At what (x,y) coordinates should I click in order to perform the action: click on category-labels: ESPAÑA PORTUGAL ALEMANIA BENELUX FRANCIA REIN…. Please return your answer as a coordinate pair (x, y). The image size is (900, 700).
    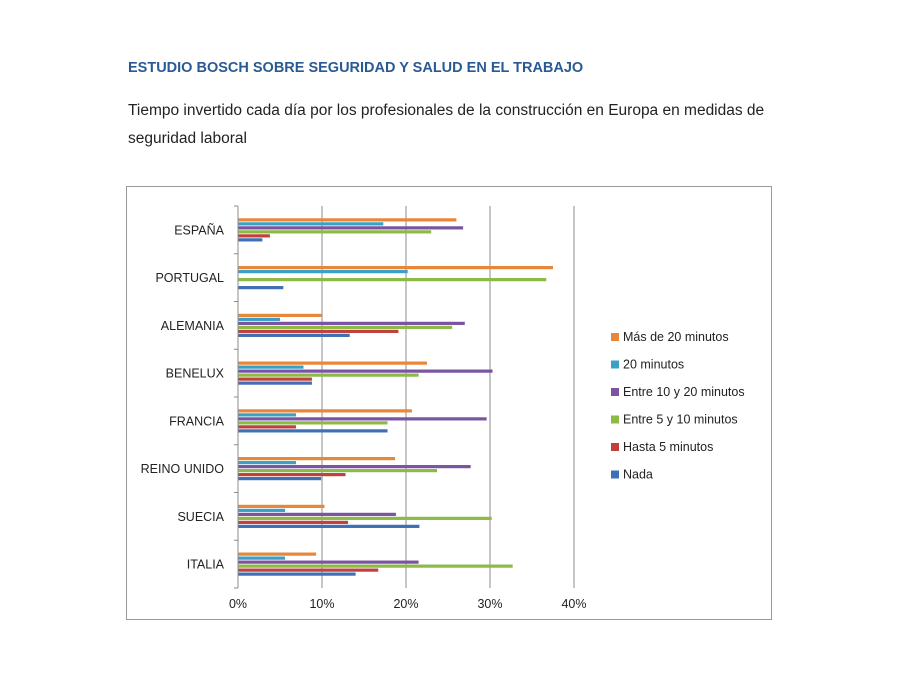
    Looking at the image, I should click on (183, 397).